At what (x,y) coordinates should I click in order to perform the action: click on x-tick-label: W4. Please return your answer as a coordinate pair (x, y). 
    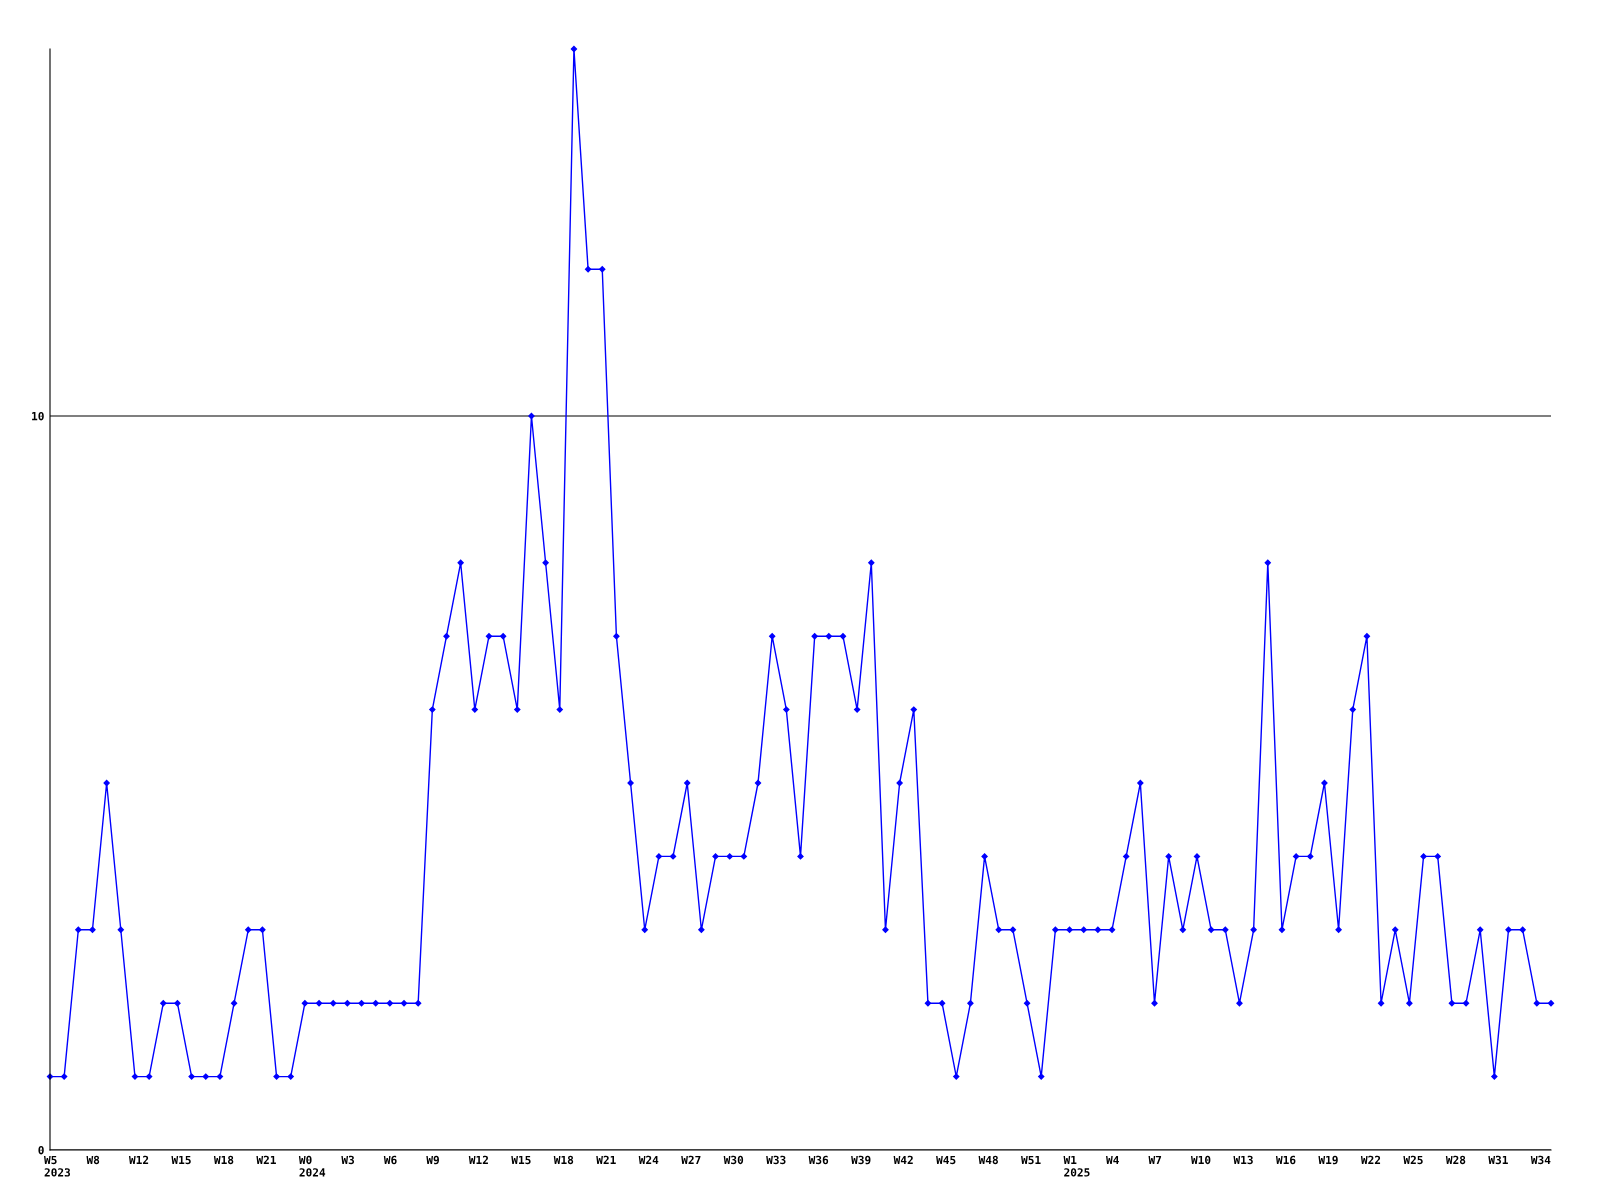
    Looking at the image, I should click on (1112, 1159).